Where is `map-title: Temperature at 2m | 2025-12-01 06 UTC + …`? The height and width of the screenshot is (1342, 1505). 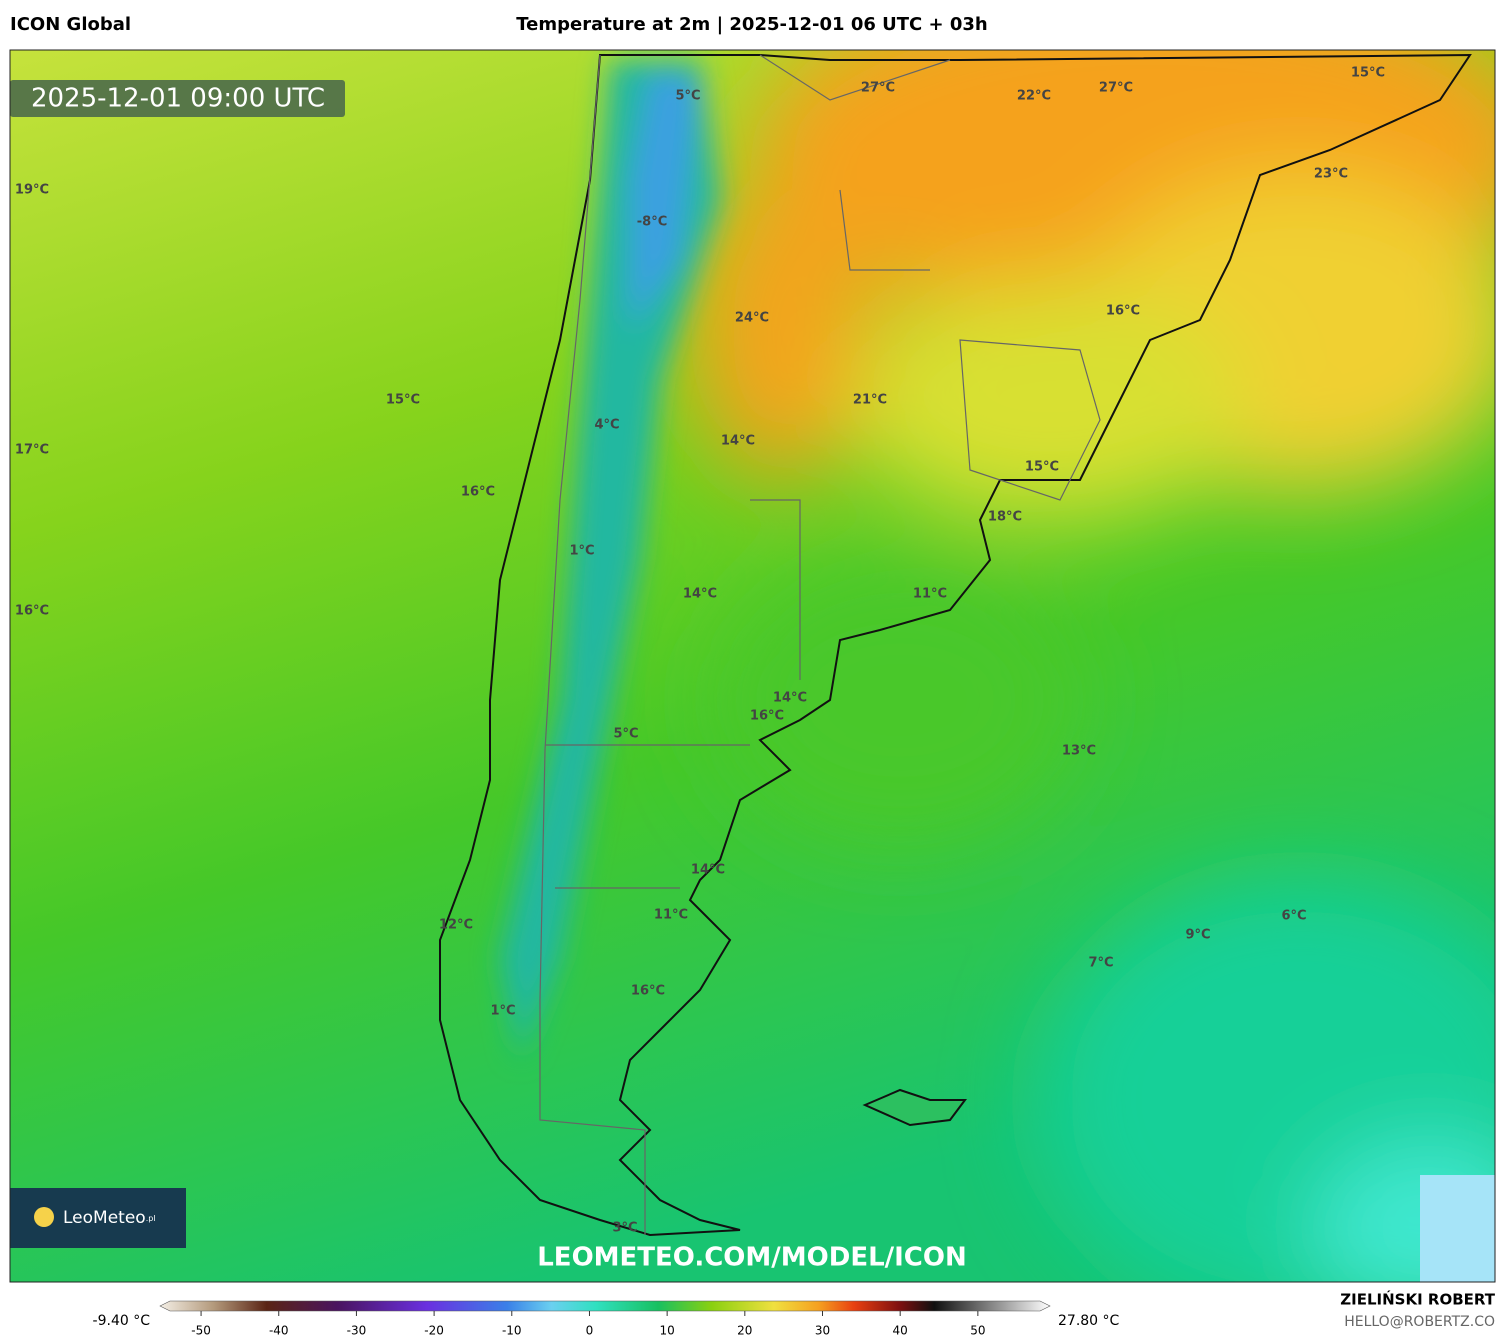
map-title: Temperature at 2m | 2025-12-01 06 UTC + … is located at coordinates (751, 24).